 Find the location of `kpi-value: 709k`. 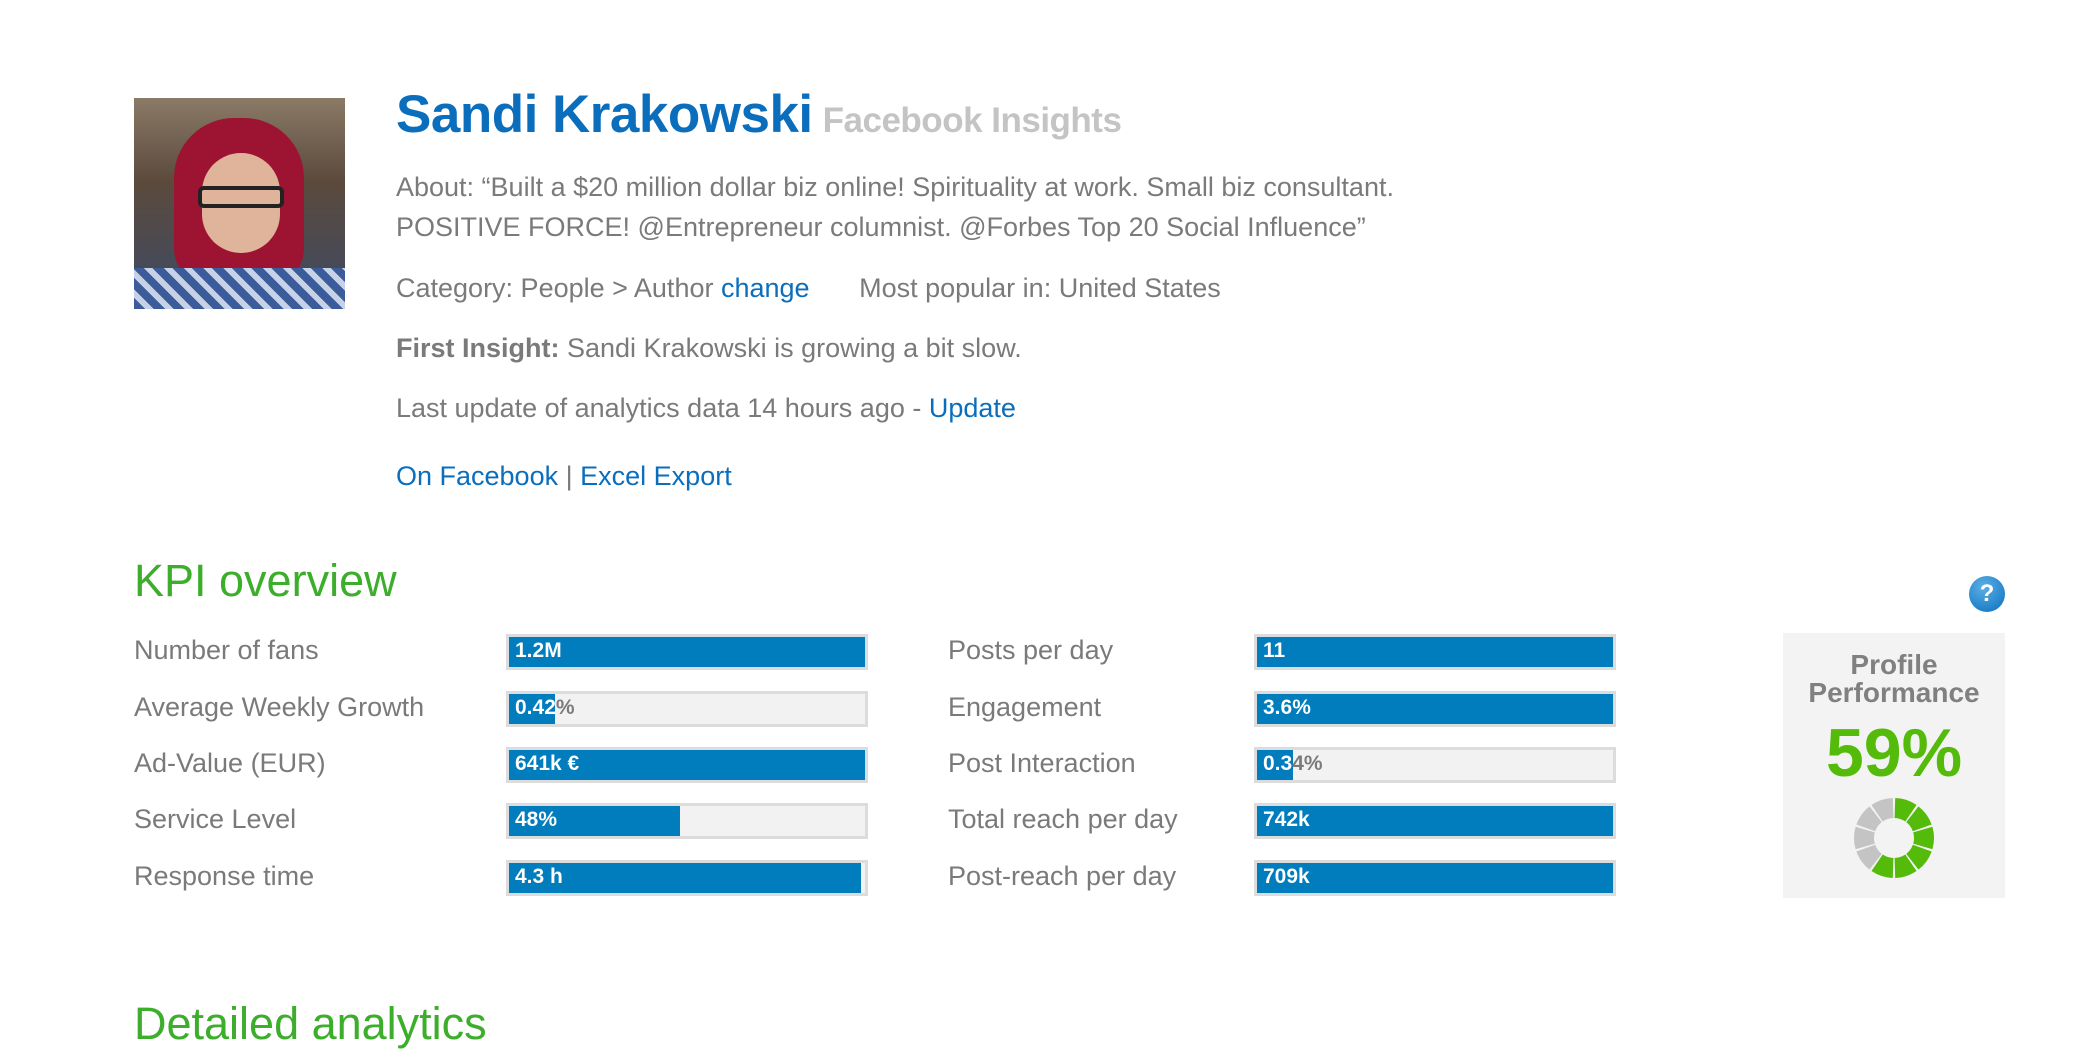

kpi-value: 709k is located at coordinates (1286, 876).